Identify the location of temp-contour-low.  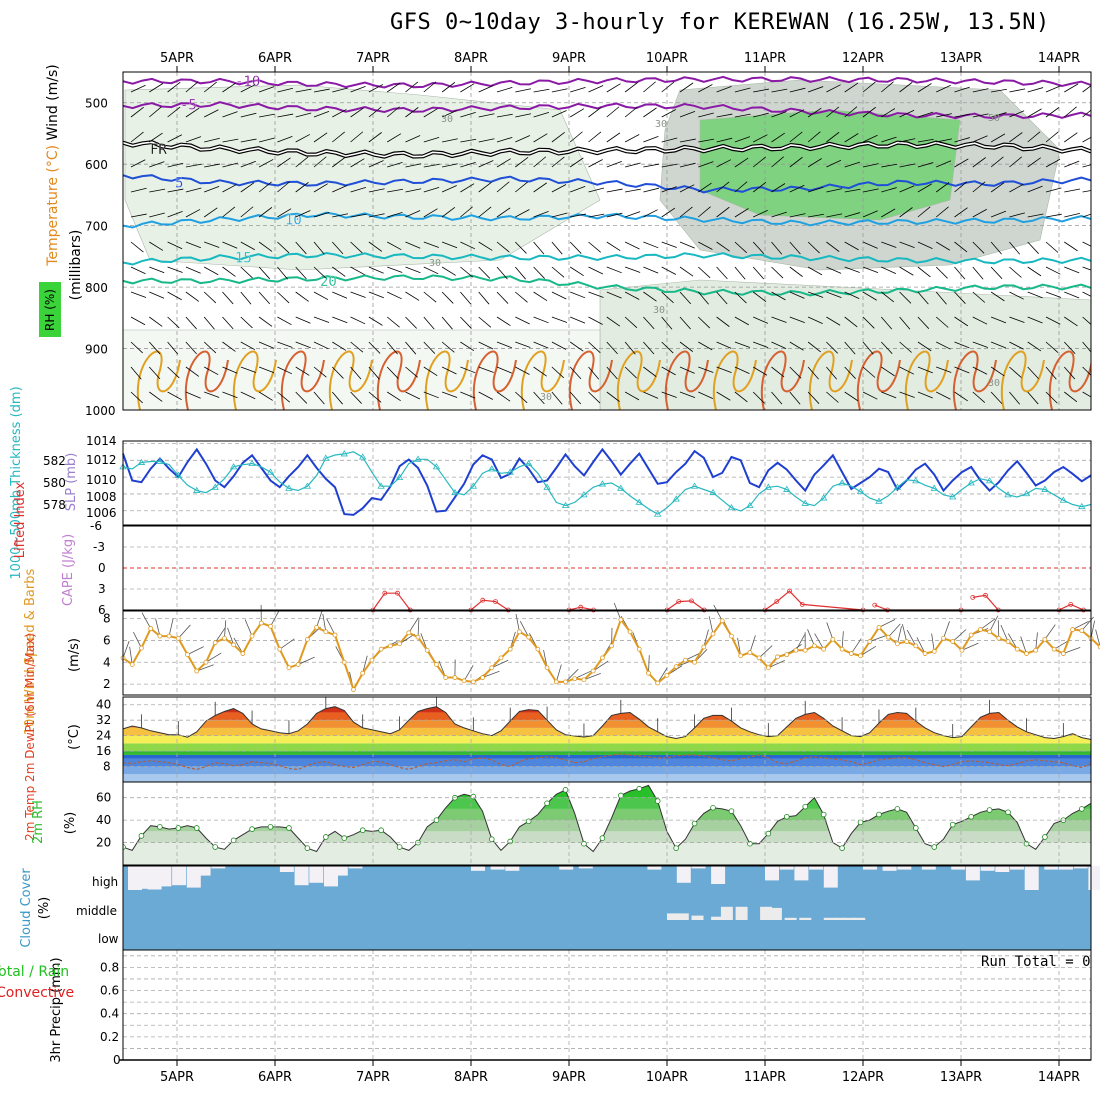
(350, 380).